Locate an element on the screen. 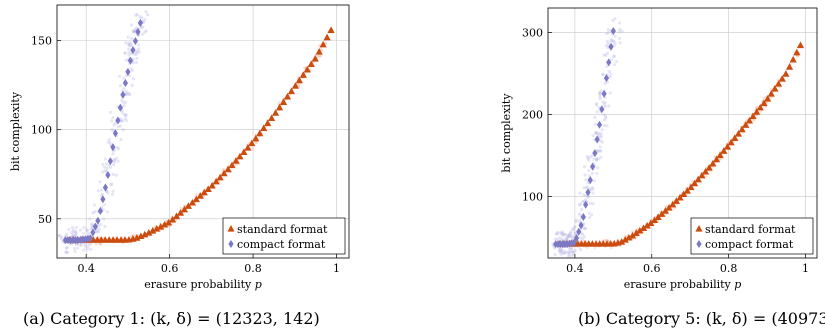 The width and height of the screenshot is (825, 332). x-tick-label: 1 is located at coordinates (805, 268).